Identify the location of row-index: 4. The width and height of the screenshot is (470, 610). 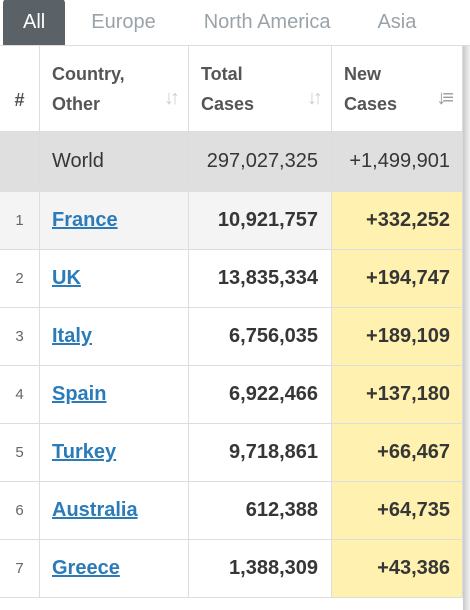
(20, 394).